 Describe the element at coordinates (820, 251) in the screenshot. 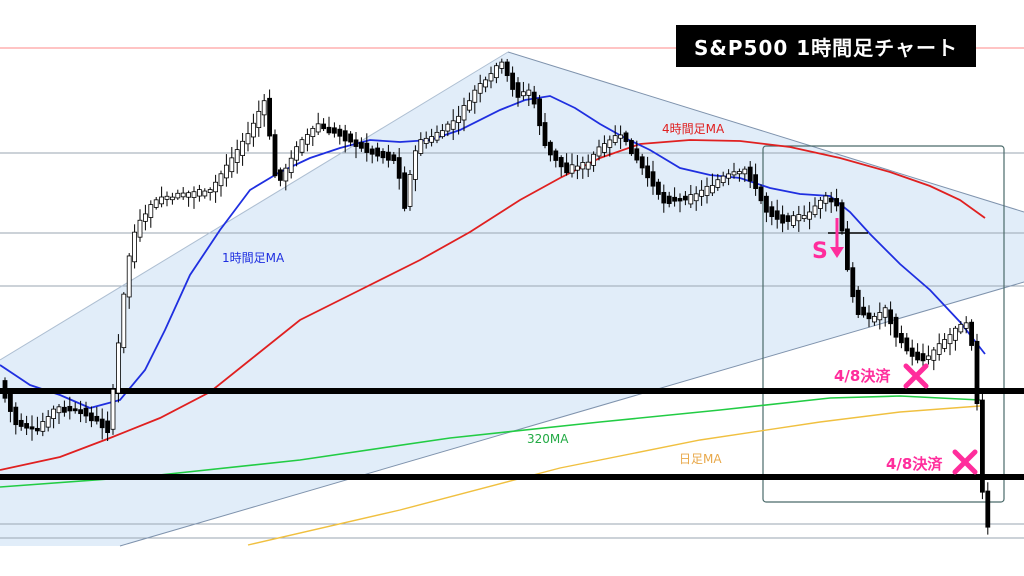

I see `sell-signal-label: S` at that location.